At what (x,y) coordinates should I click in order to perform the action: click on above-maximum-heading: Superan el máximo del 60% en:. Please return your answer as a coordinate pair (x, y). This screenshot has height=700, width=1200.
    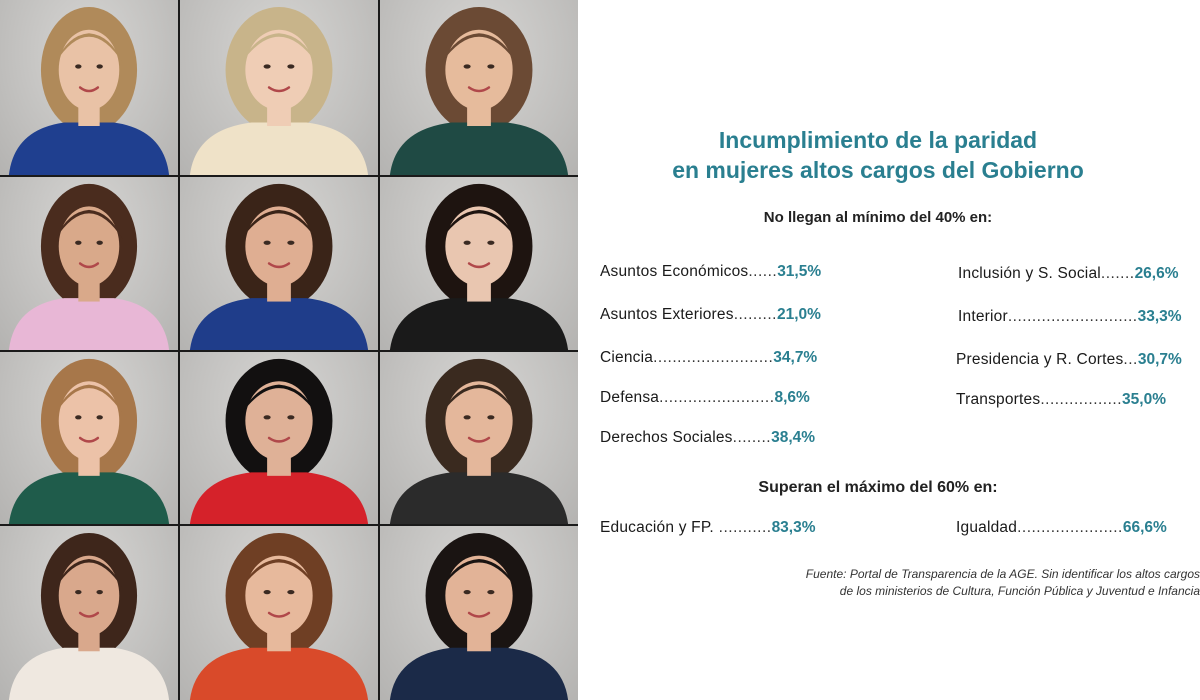
    Looking at the image, I should click on (878, 487).